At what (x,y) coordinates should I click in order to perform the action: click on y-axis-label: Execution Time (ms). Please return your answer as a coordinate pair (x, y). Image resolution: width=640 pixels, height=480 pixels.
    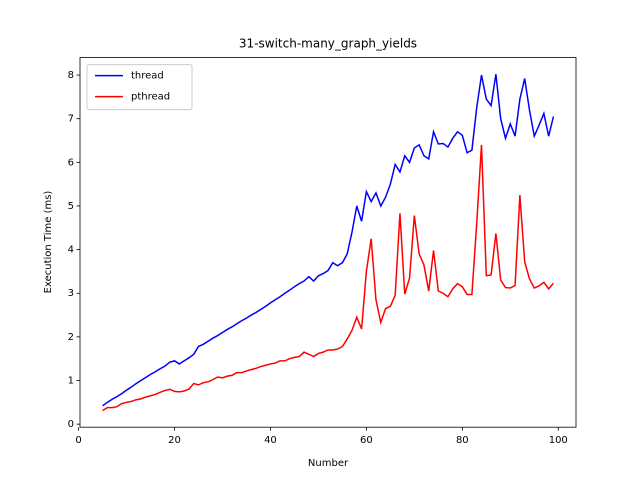
    Looking at the image, I should click on (48, 242).